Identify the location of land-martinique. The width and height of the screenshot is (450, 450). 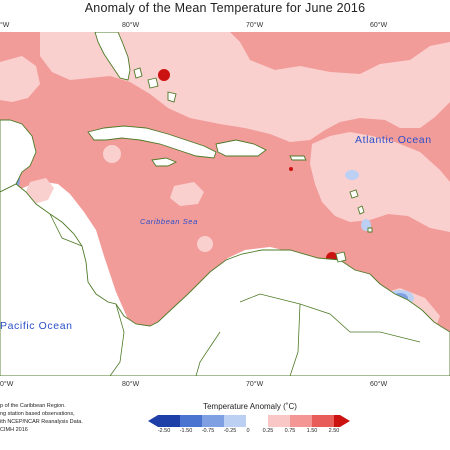
(361, 210).